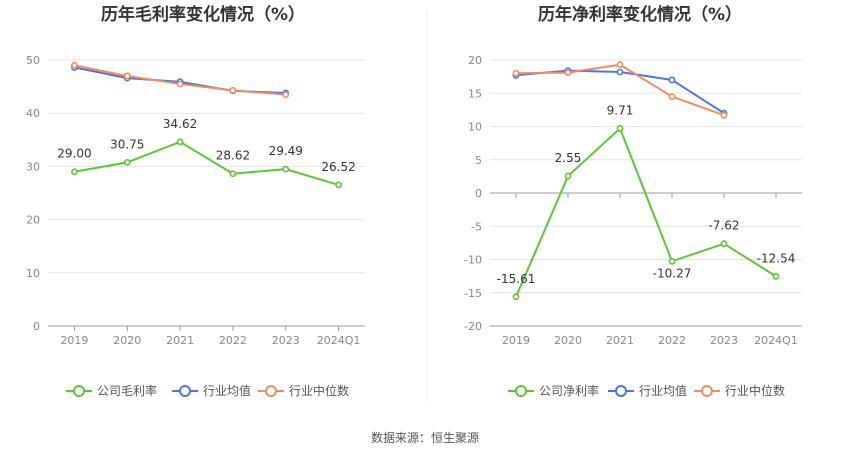 This screenshot has width=850, height=459. What do you see at coordinates (476, 226) in the screenshot?
I see `y-tick-label: -5` at bounding box center [476, 226].